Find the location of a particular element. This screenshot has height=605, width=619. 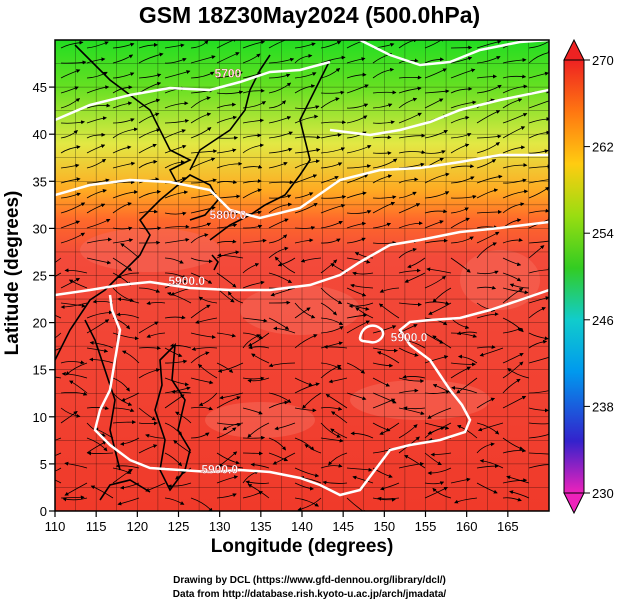

y-axis: 0 5 10 15 20 25 30 35 40 45 is located at coordinates (44, 299).